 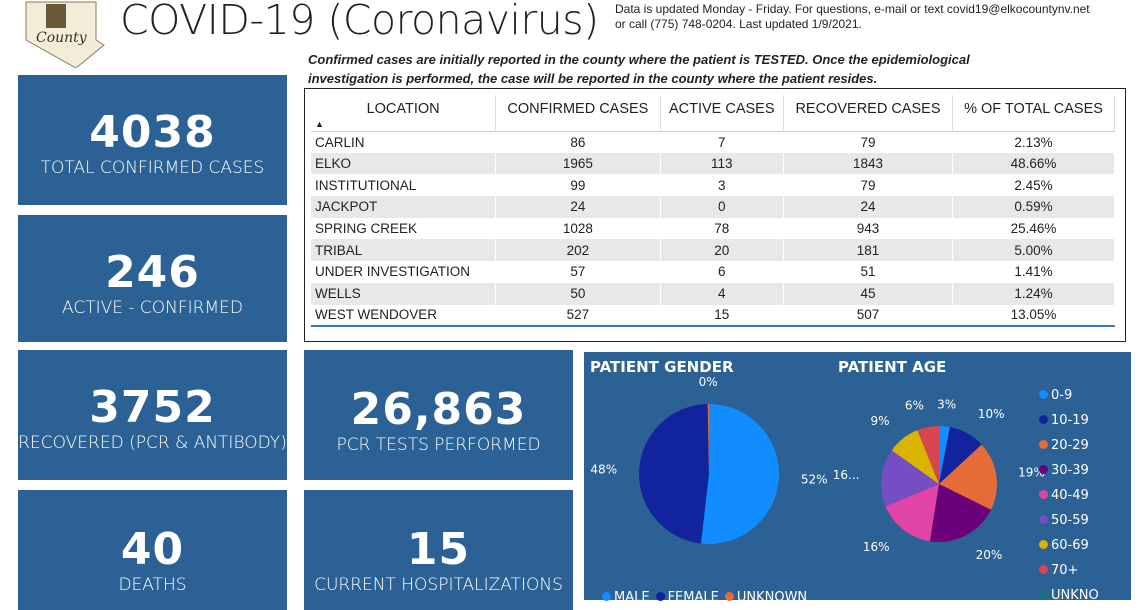 I want to click on legend-item: 70+, so click(x=1058, y=570).